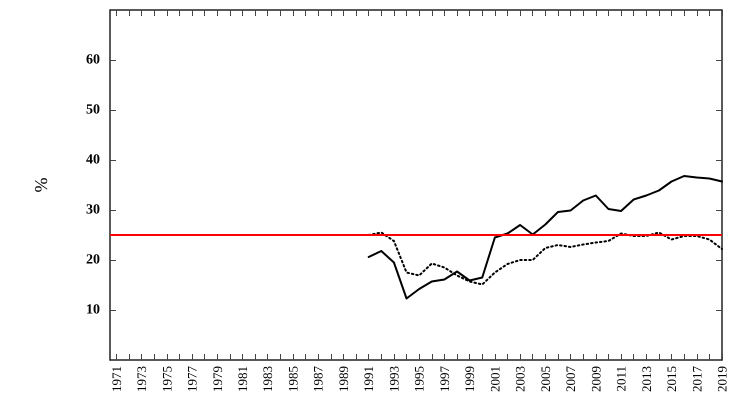 Image resolution: width=746 pixels, height=418 pixels. I want to click on x-tick-label: 2017, so click(696, 379).